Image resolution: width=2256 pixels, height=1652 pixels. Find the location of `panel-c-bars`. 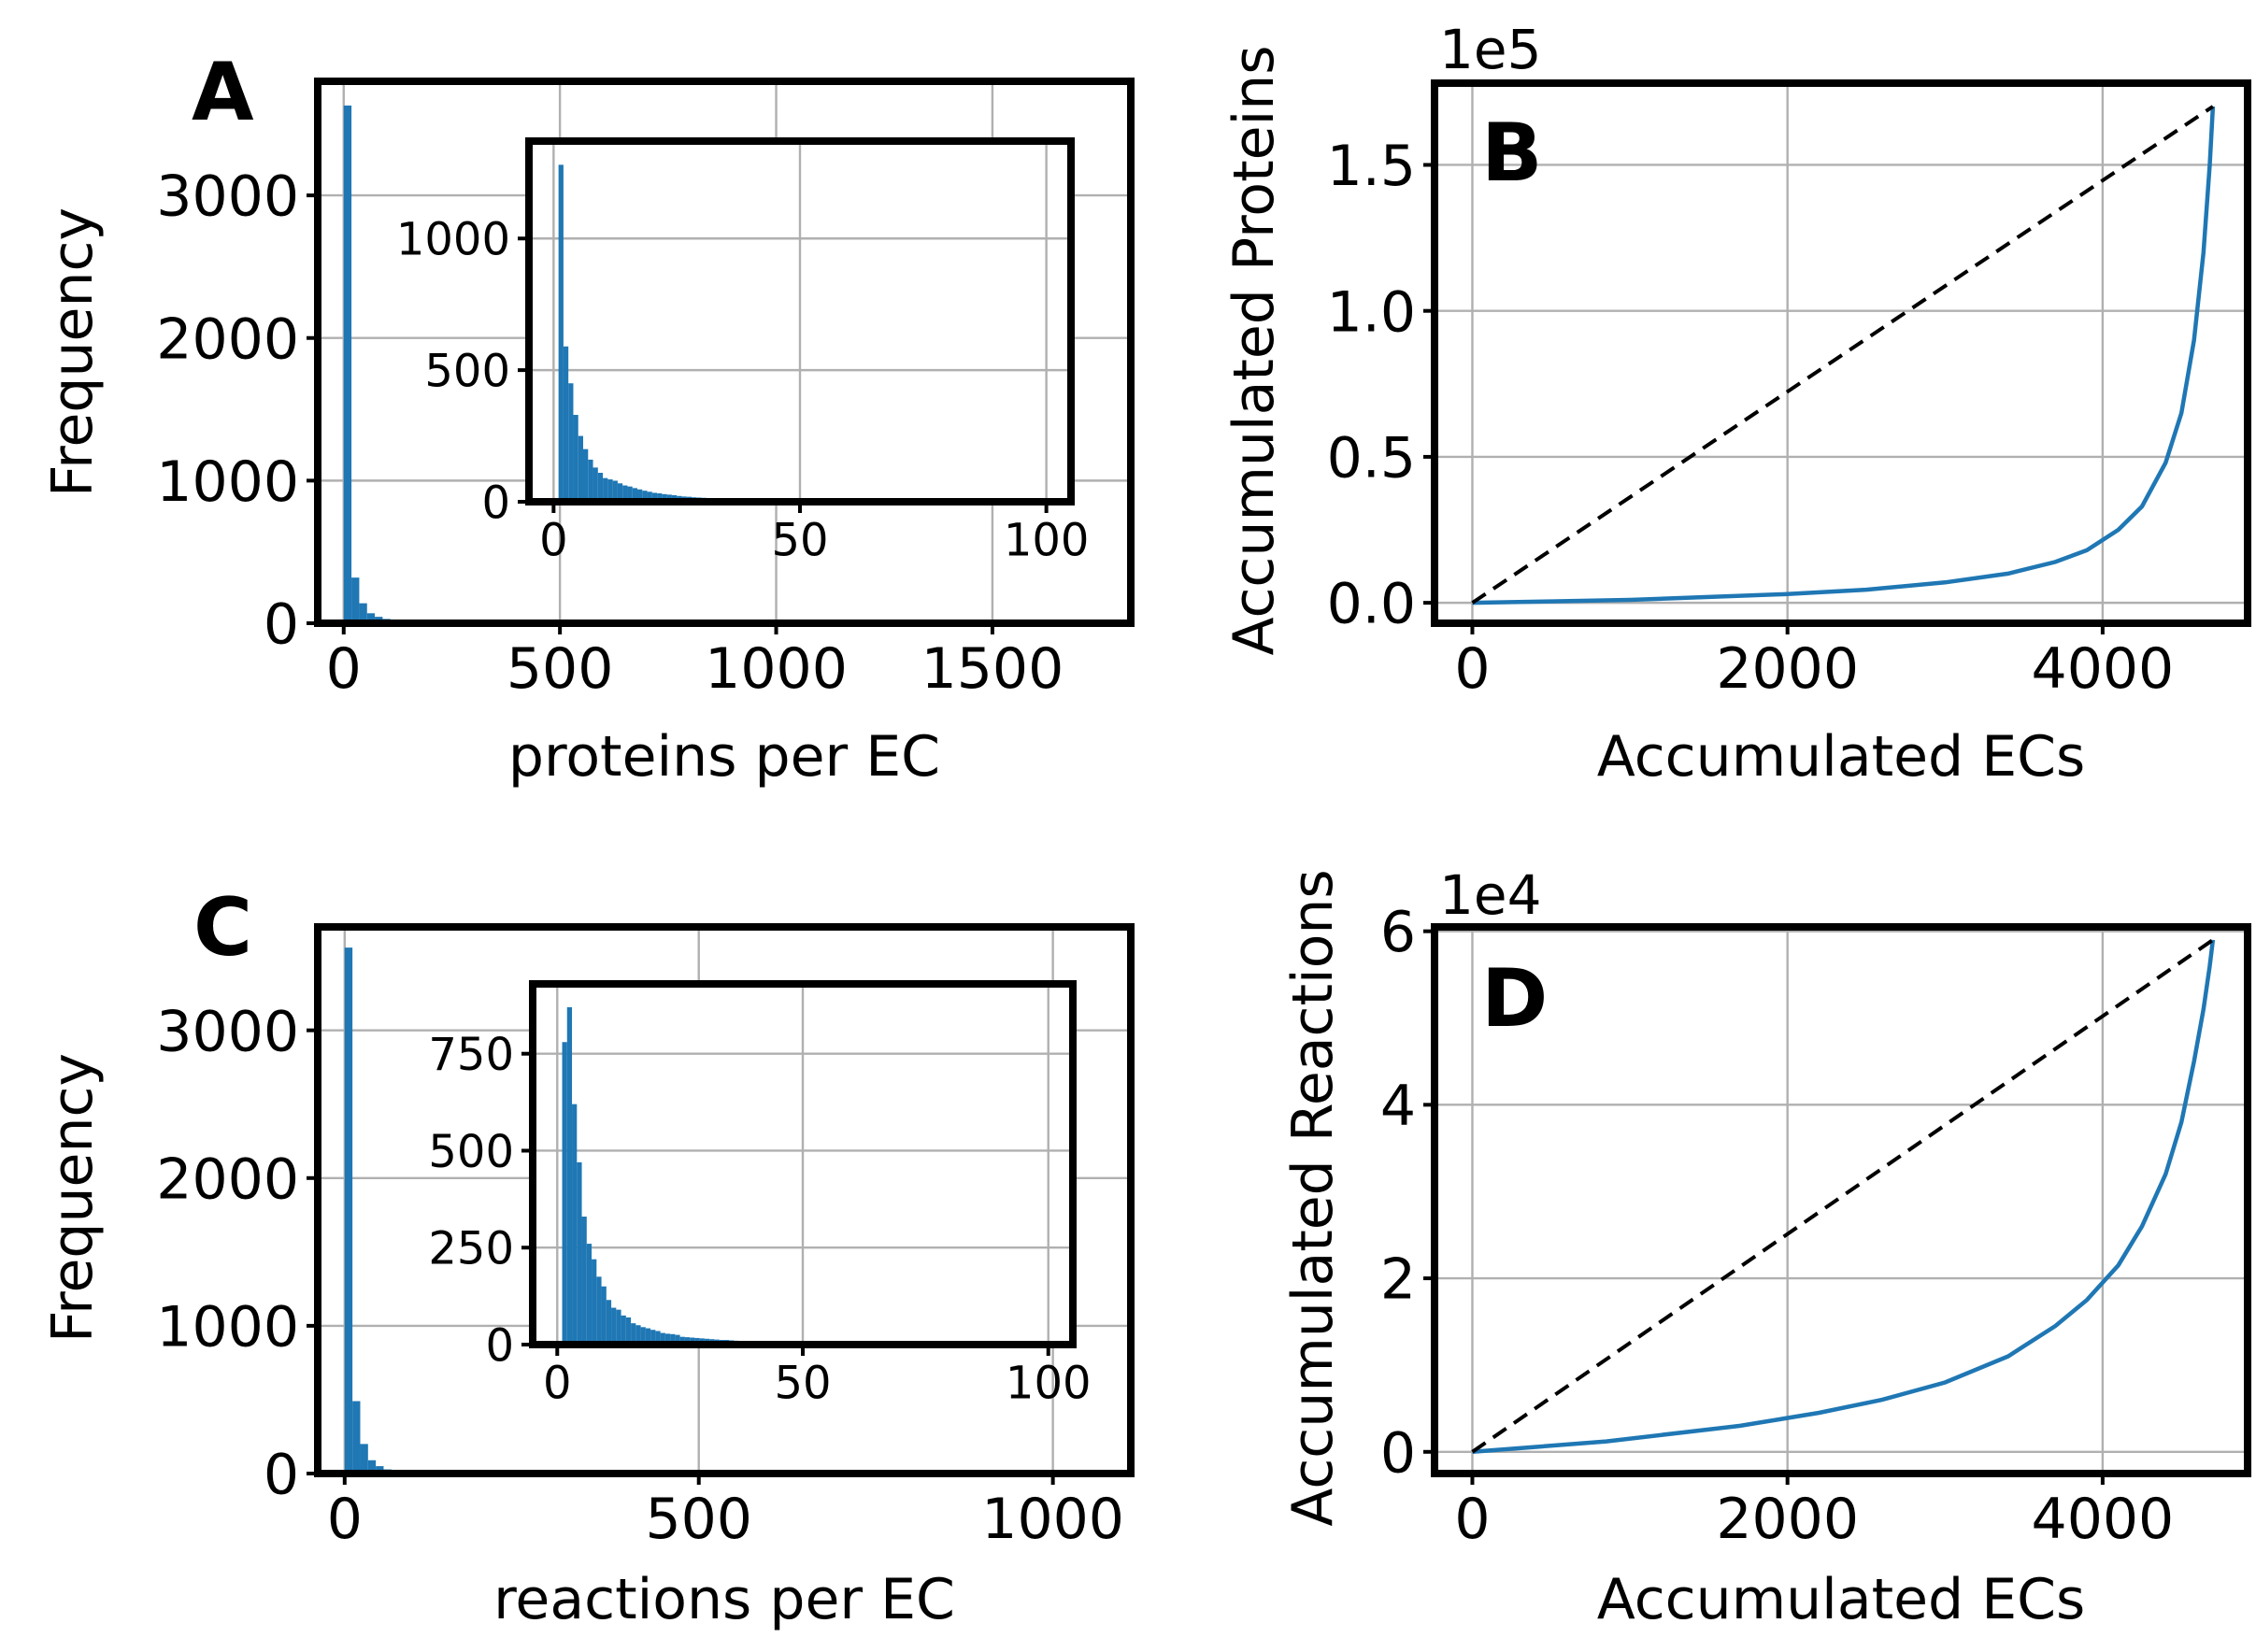

panel-c-bars is located at coordinates (379, 1211).